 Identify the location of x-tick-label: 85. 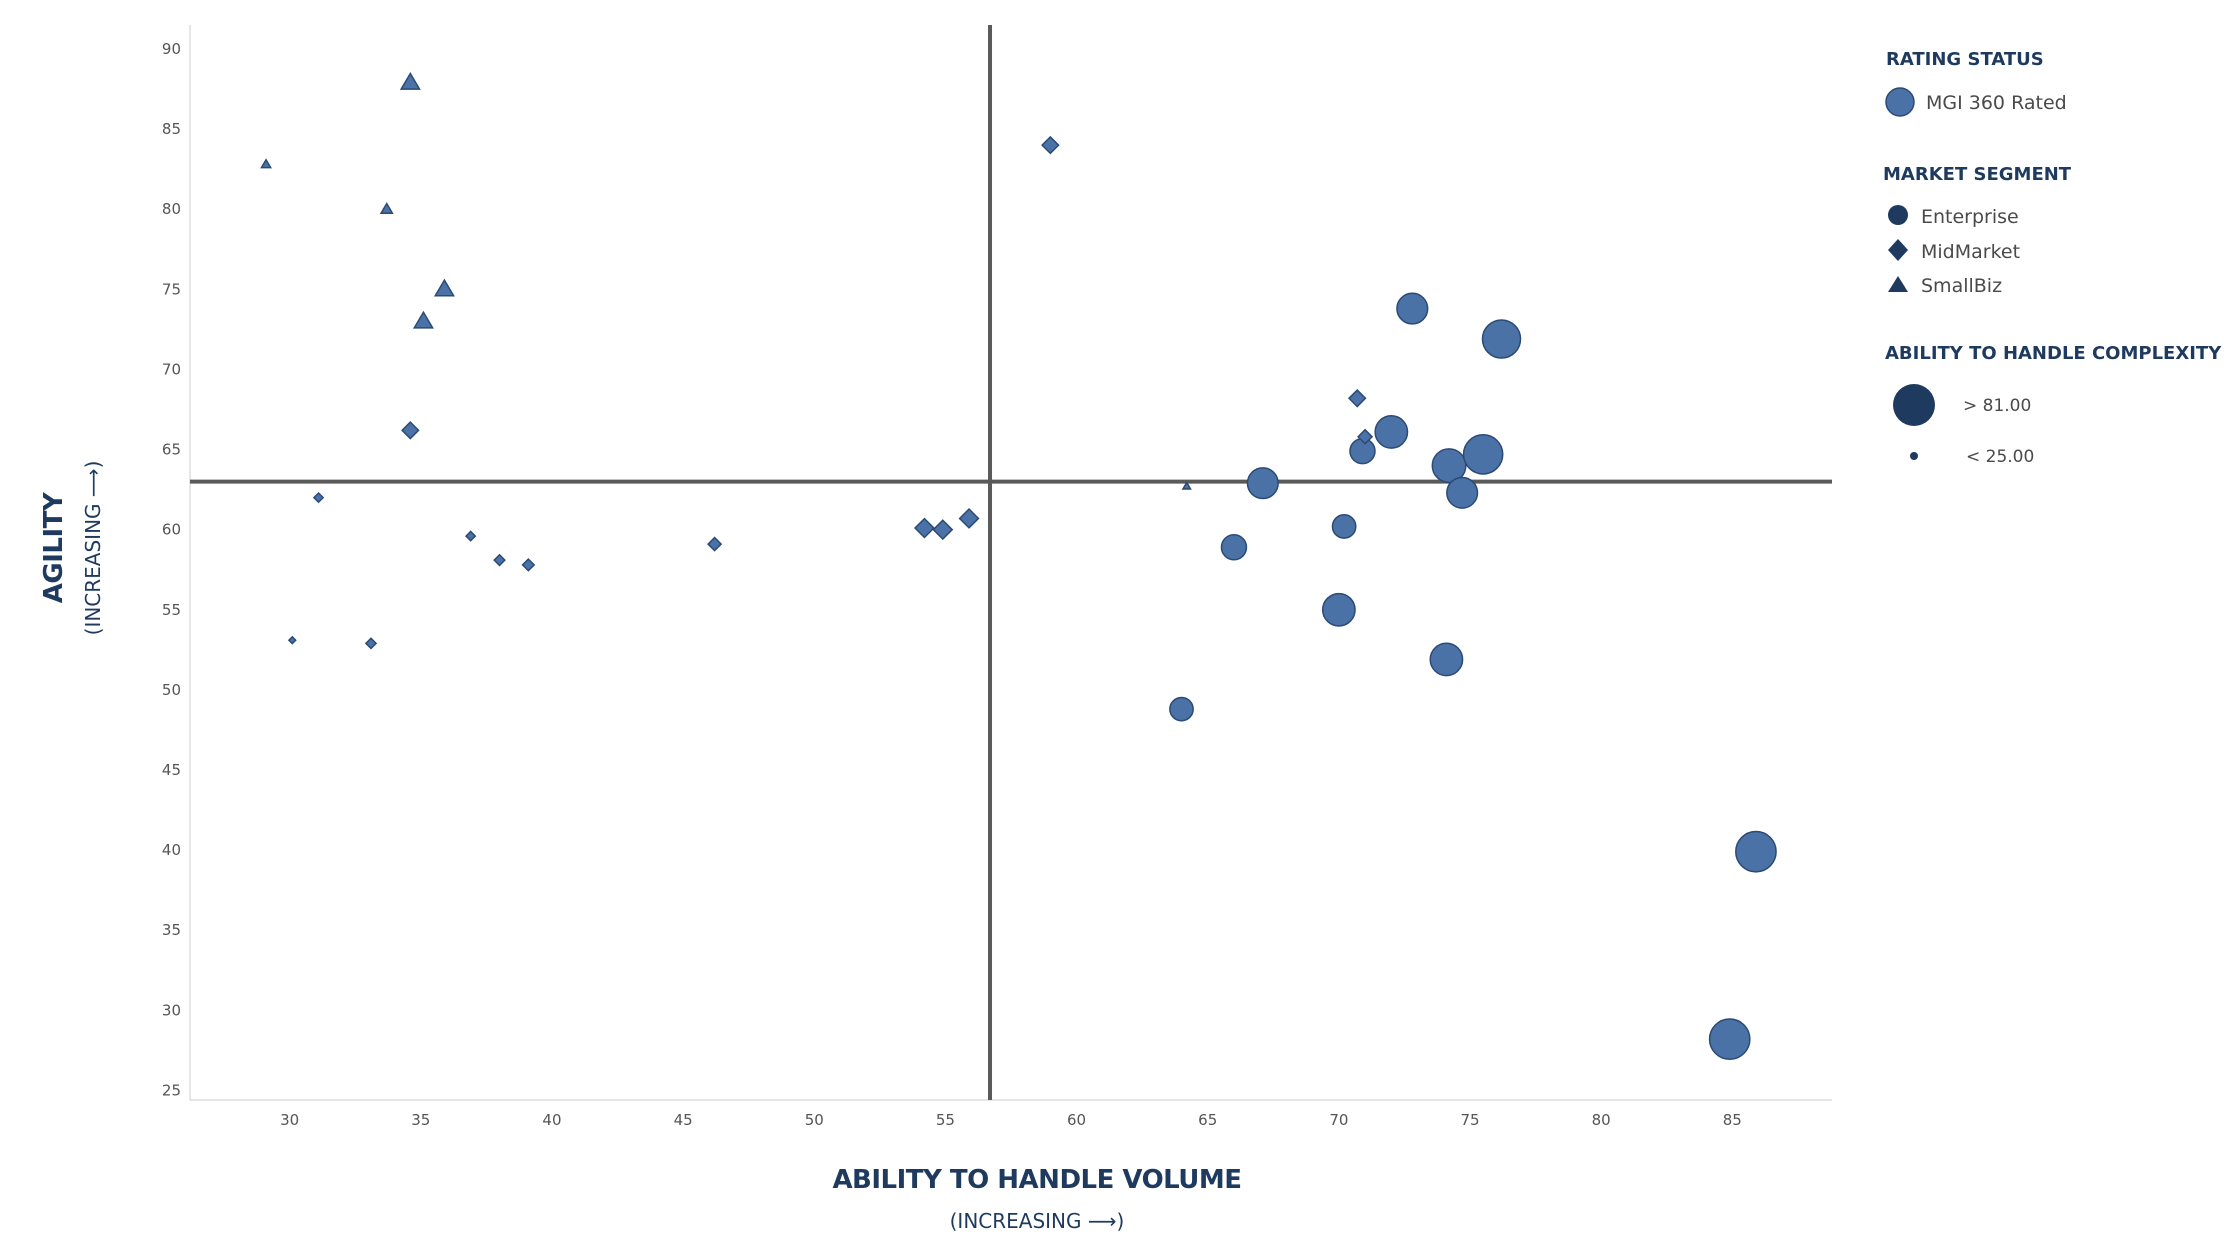
(1732, 1120).